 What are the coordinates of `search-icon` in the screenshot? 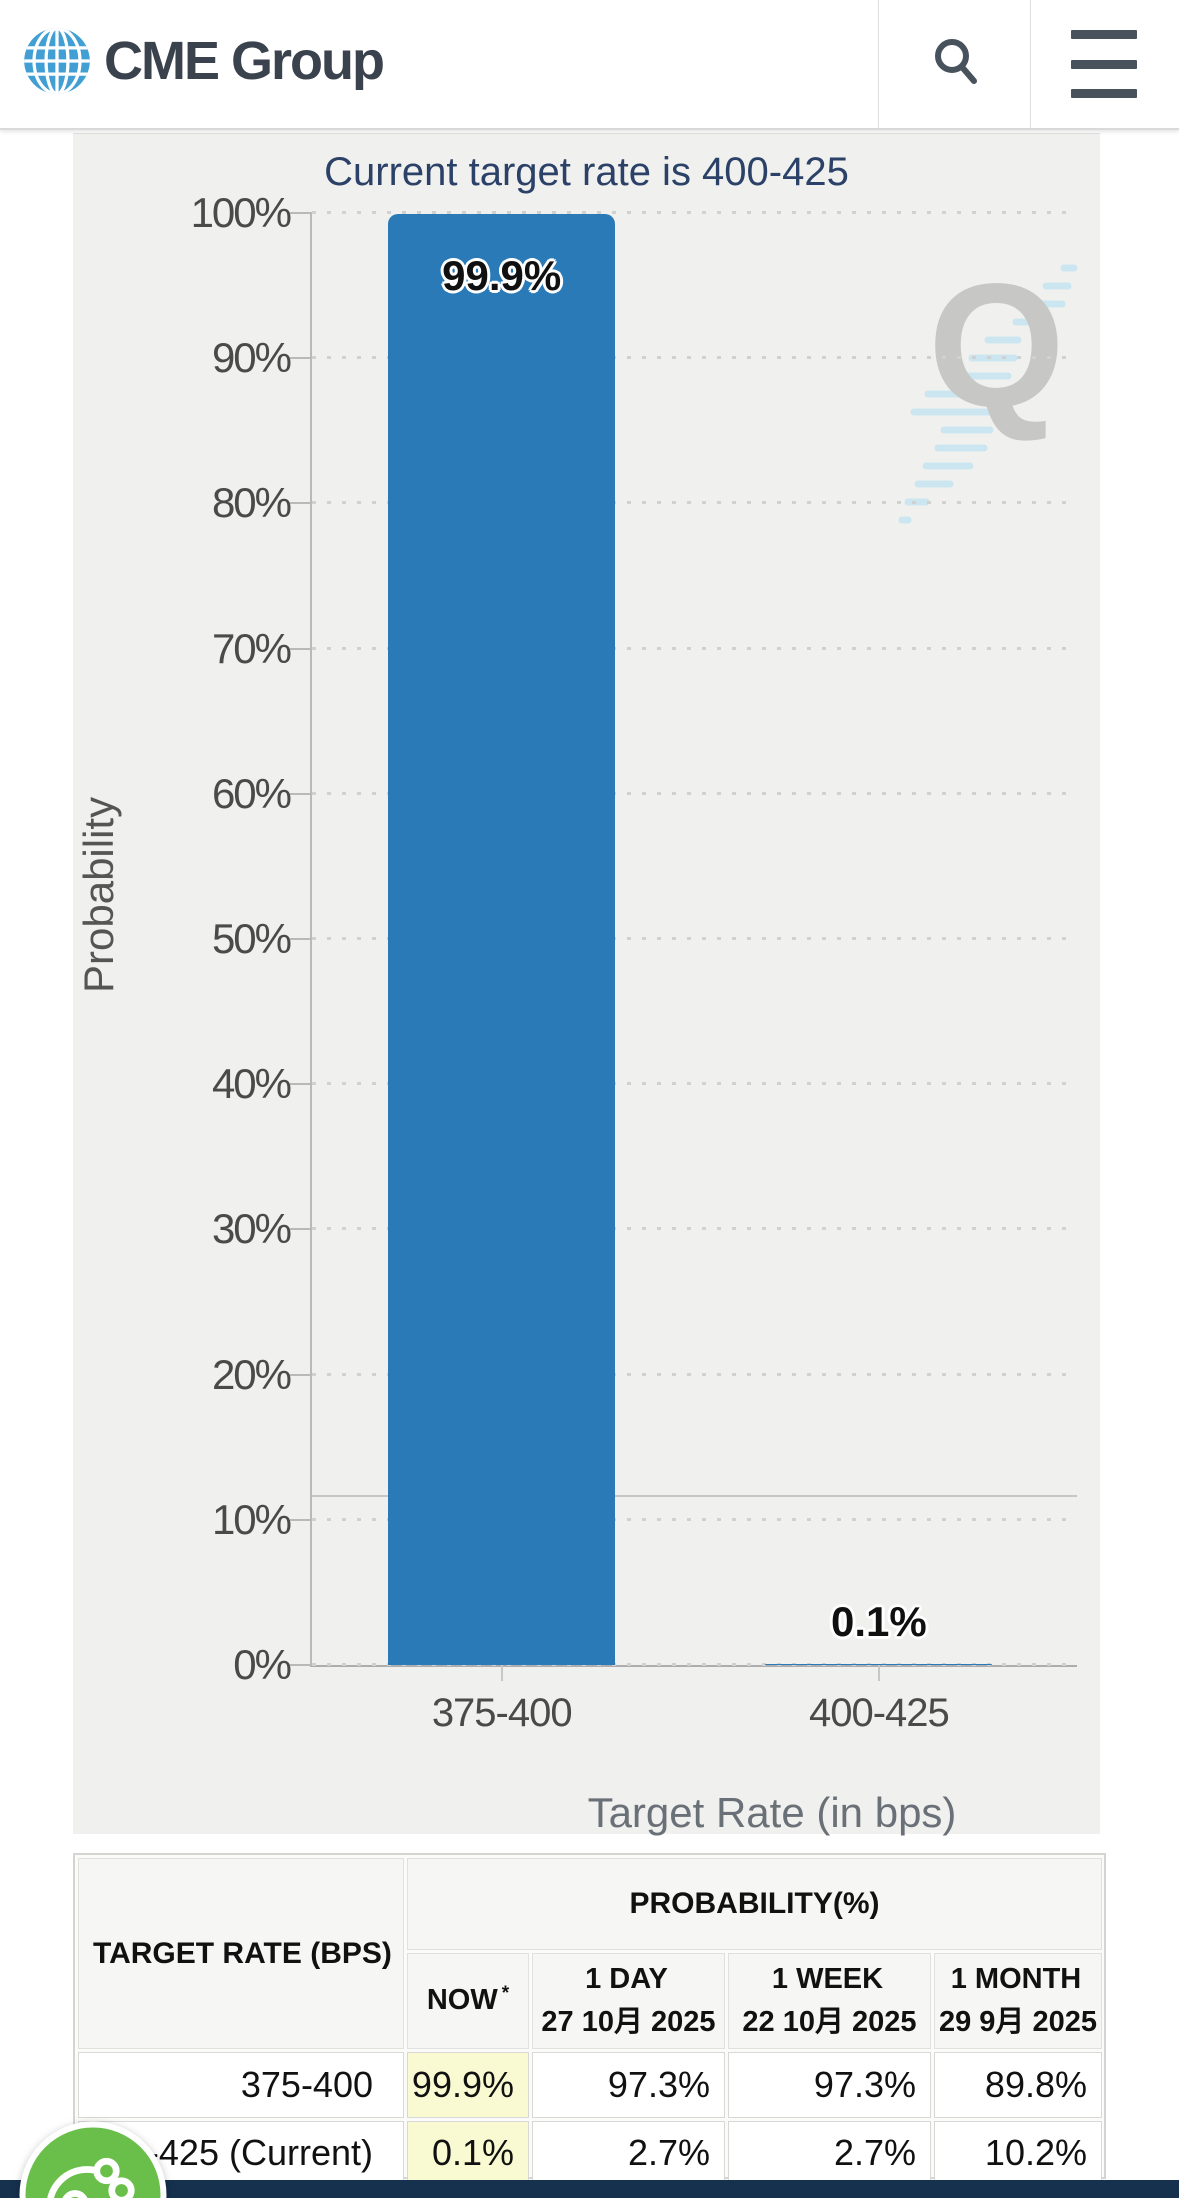 It's located at (956, 64).